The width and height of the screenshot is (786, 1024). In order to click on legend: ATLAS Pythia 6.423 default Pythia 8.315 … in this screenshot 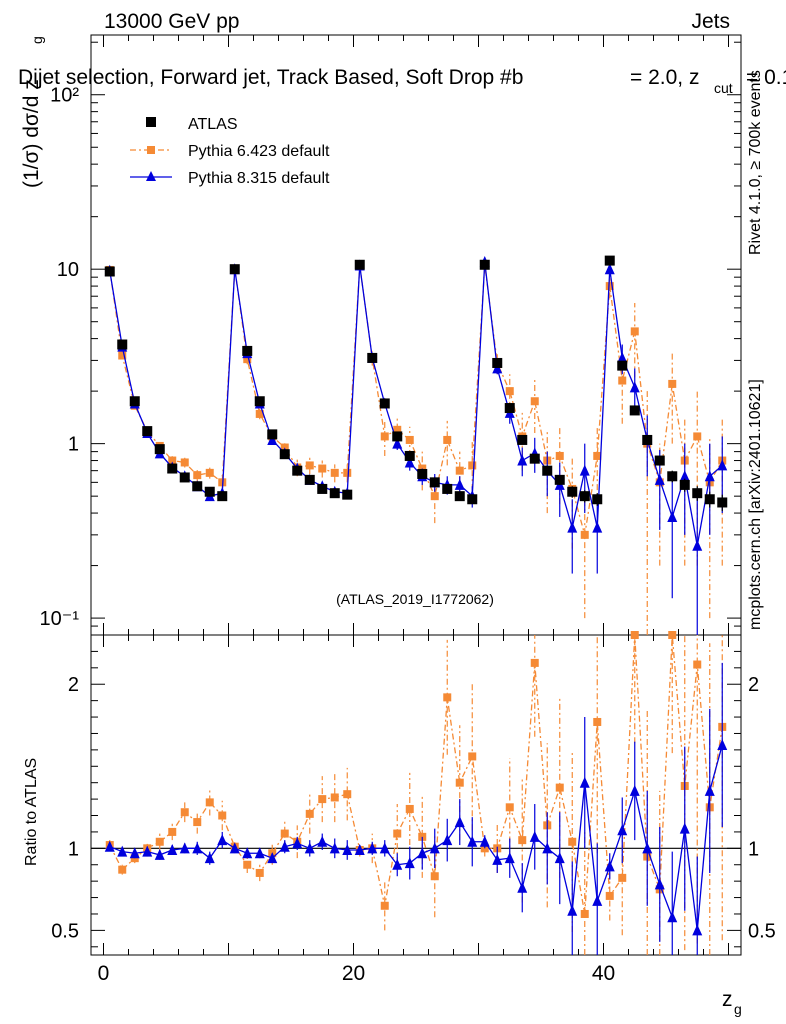, I will do `click(230, 151)`.